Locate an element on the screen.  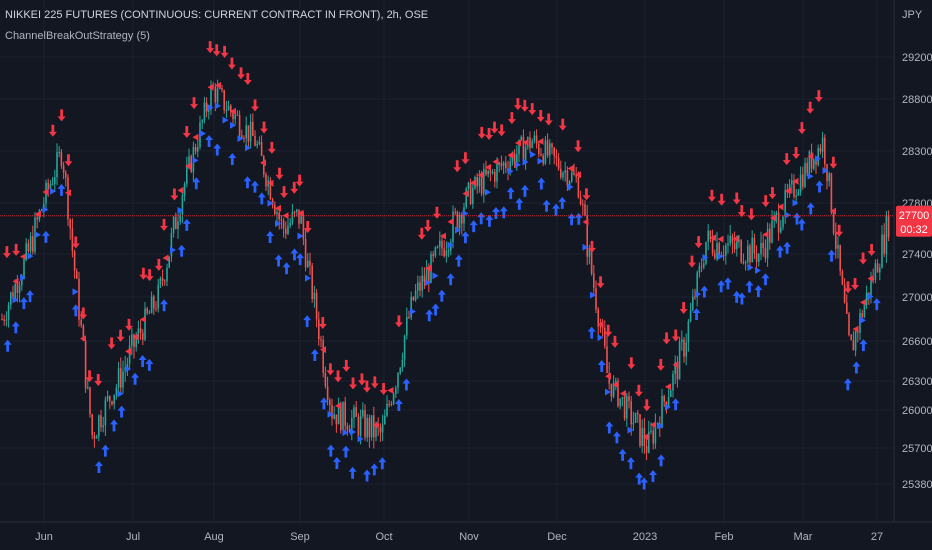
strategy-label: ChannelBreakOutStrategy (5) is located at coordinates (77, 36).